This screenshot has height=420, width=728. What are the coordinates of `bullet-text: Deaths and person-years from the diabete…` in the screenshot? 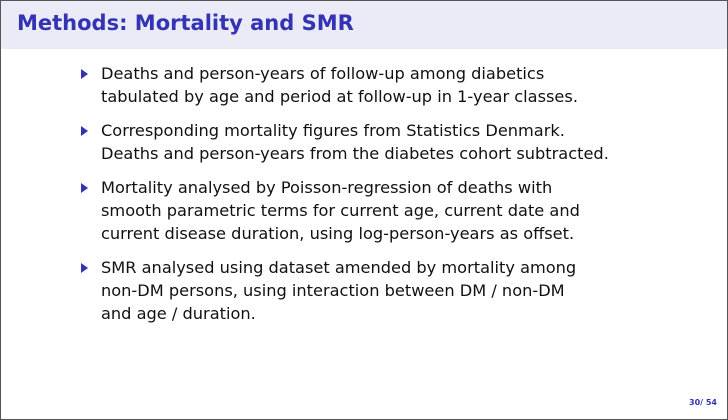 It's located at (355, 153).